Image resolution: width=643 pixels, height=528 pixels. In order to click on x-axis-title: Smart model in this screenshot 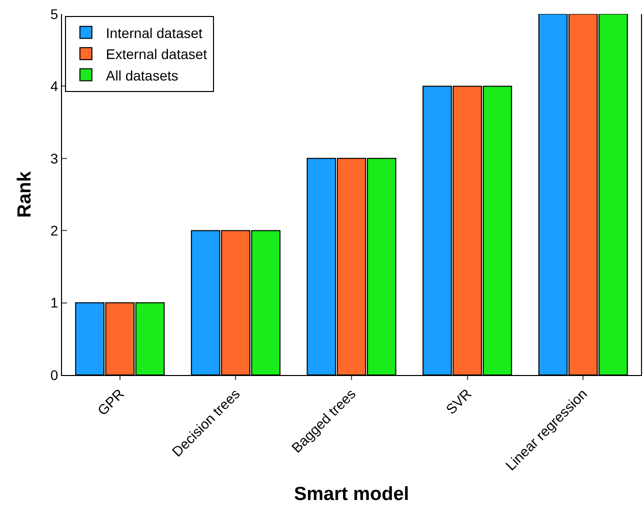, I will do `click(352, 495)`.